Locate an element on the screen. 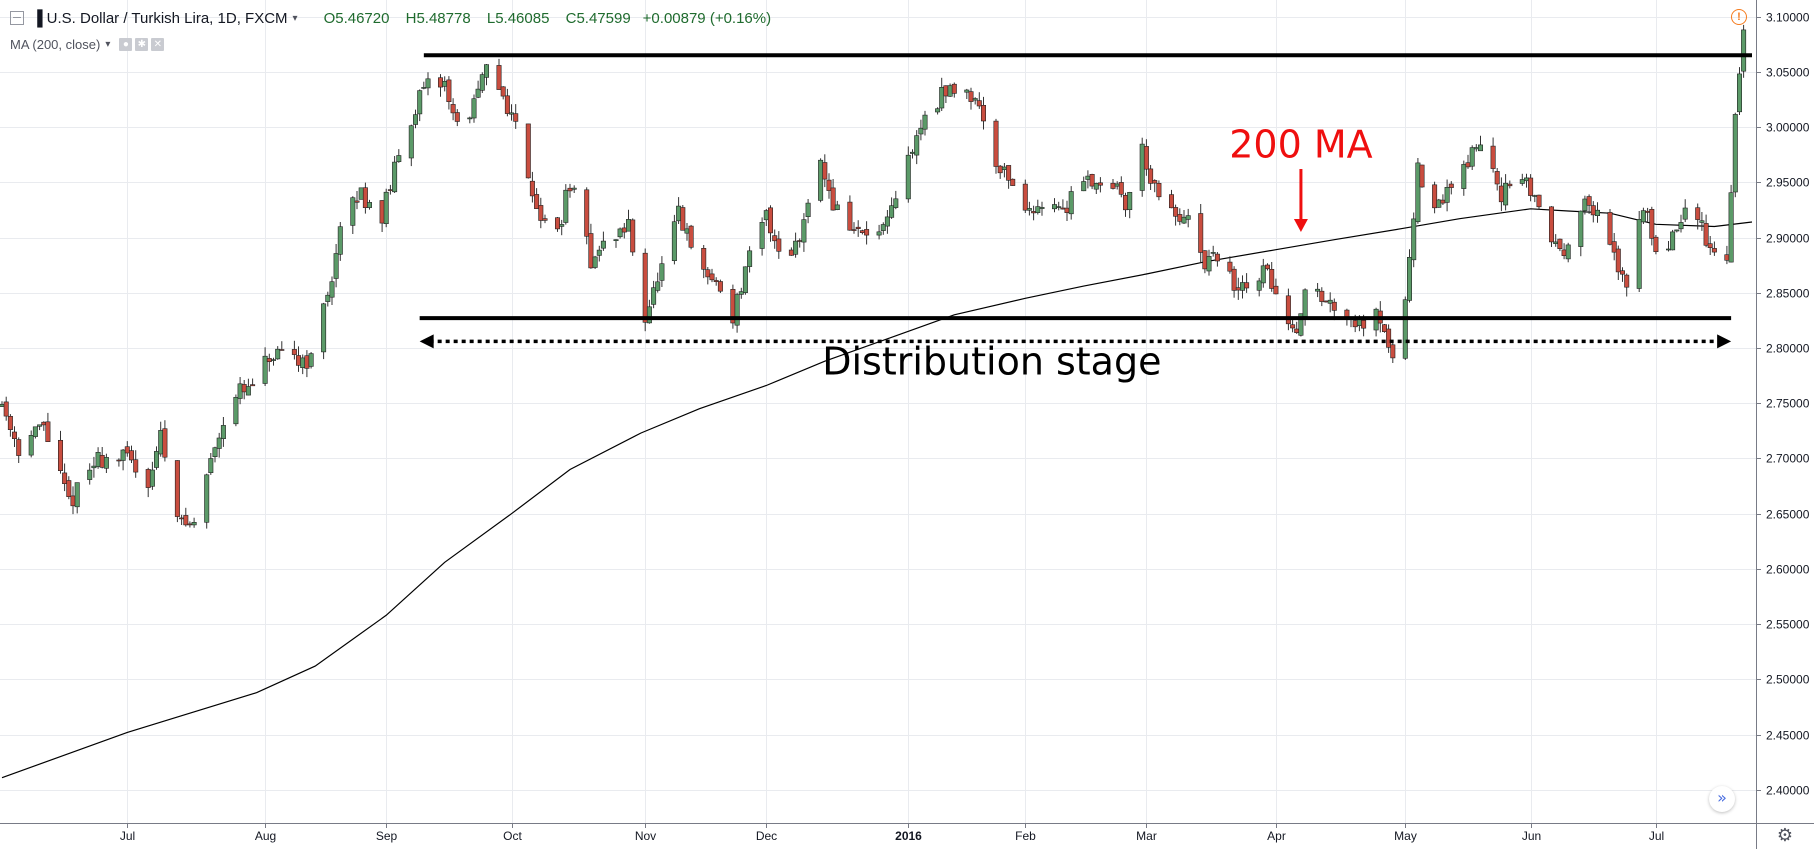 The height and width of the screenshot is (849, 1814). y-tick-label: 2.65000 is located at coordinates (1788, 515).